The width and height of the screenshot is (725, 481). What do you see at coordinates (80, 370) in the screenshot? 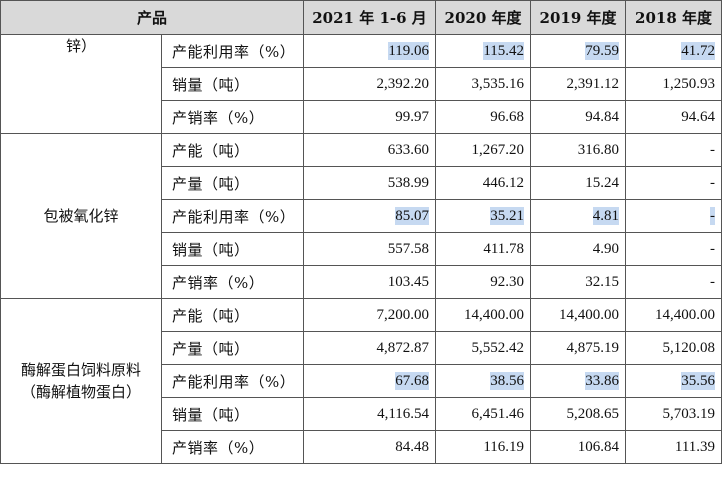
I see `product-name-line: 酶解蛋白饲料原料` at bounding box center [80, 370].